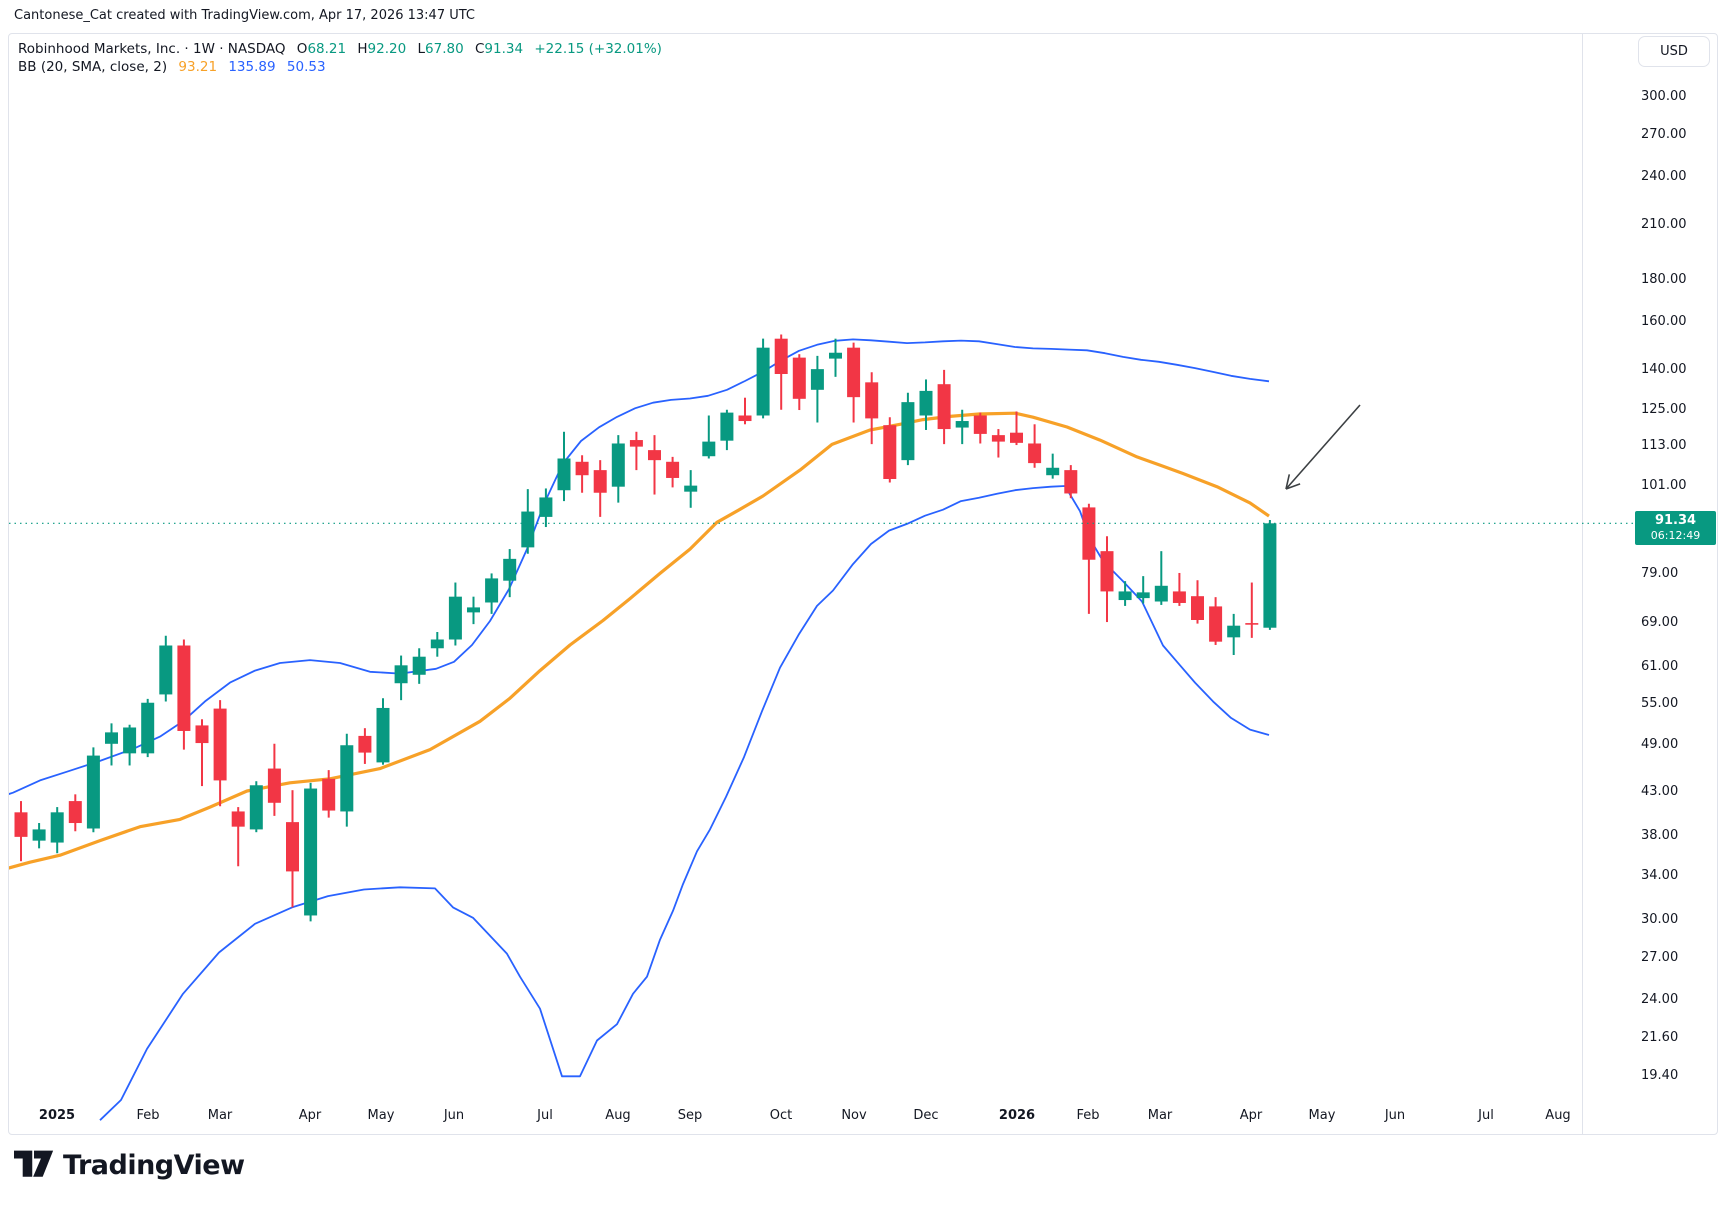 This screenshot has height=1208, width=1725. I want to click on price-tick-label: 43.00, so click(1660, 791).